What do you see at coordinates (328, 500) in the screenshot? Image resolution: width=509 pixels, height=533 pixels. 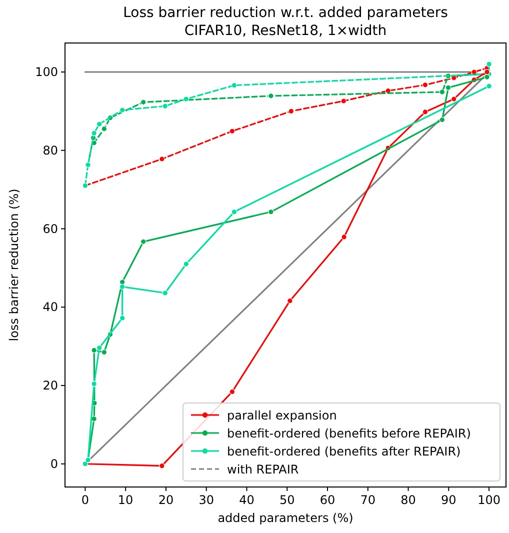 I see `x-tick-label: 60` at bounding box center [328, 500].